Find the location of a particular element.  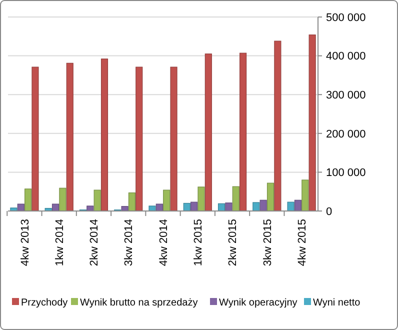

legend-label: Wynik operacyjny is located at coordinates (258, 303).